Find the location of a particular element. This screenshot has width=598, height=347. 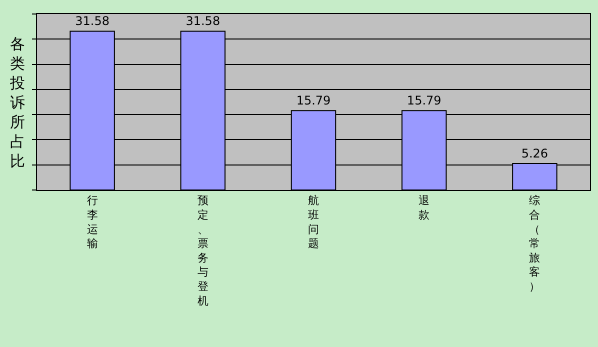

x-tick-label: 预定、票务与登机 is located at coordinates (202, 251).